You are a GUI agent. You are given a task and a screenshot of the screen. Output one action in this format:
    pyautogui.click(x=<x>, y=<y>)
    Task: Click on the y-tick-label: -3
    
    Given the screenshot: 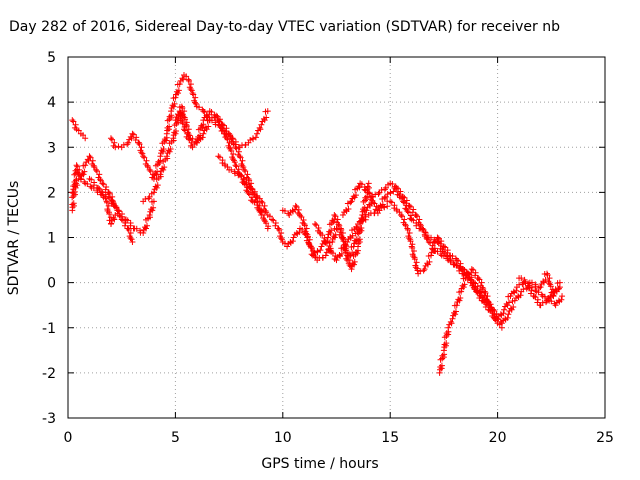 What is the action you would take?
    pyautogui.click(x=49, y=419)
    